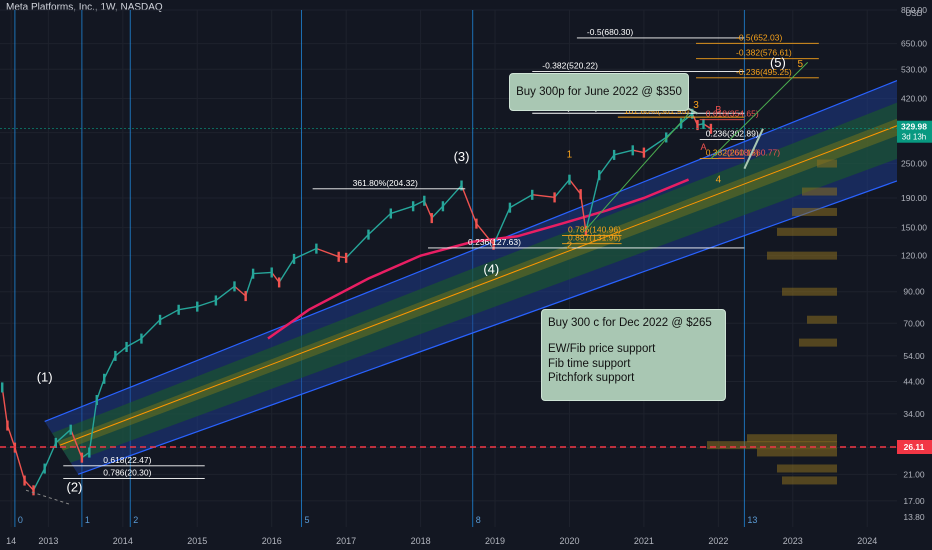 Image resolution: width=932 pixels, height=550 pixels. I want to click on annotation-buy-call-title: Buy 300 c for Dec 2022 @ $265, so click(630, 323).